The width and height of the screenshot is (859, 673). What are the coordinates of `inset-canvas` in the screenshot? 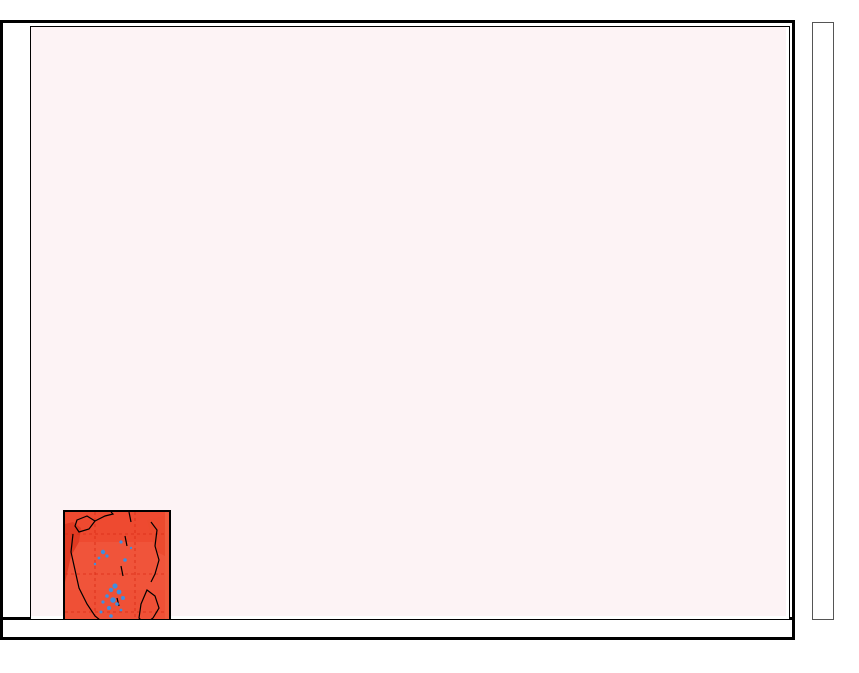 It's located at (115, 565).